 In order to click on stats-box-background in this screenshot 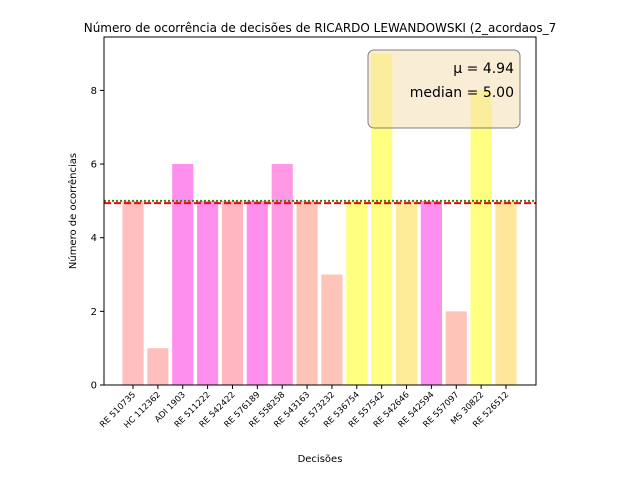, I will do `click(444, 89)`.